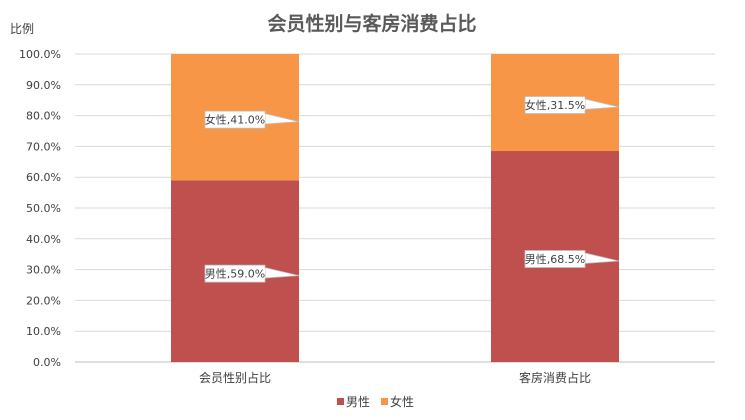 The image size is (745, 420). Describe the element at coordinates (555, 377) in the screenshot. I see `x-category-label: 客房消费占比` at that location.